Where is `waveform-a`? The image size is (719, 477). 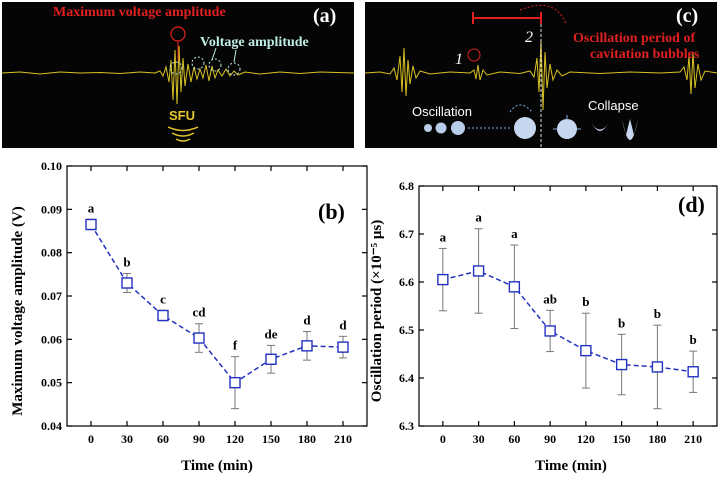
waveform-a is located at coordinates (178, 75).